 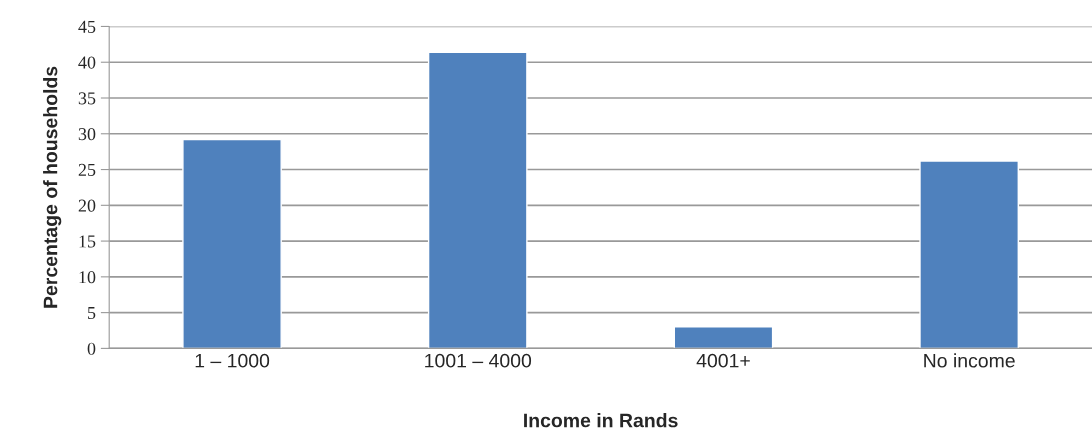 I want to click on y-tick-label: 10, so click(x=87, y=277).